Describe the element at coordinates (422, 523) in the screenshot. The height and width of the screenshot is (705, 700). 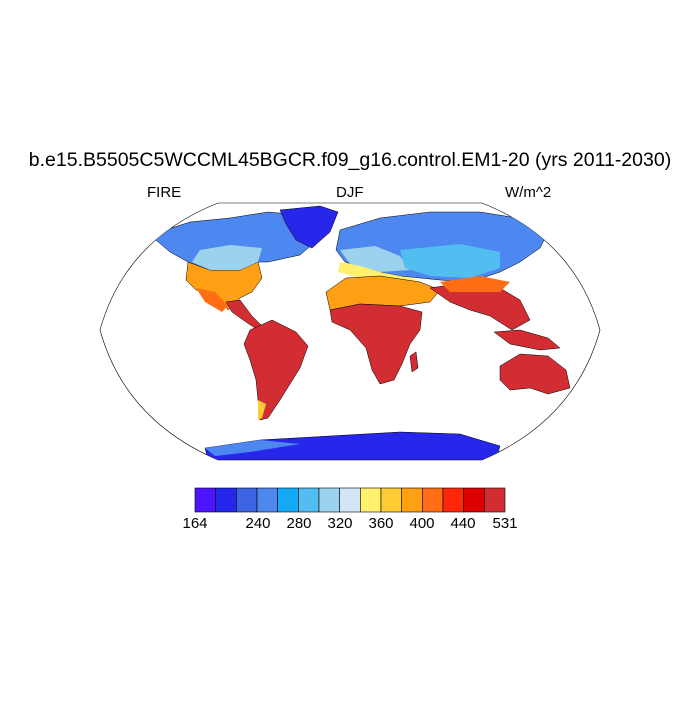
I see `colorbar-tick-label: 400` at that location.